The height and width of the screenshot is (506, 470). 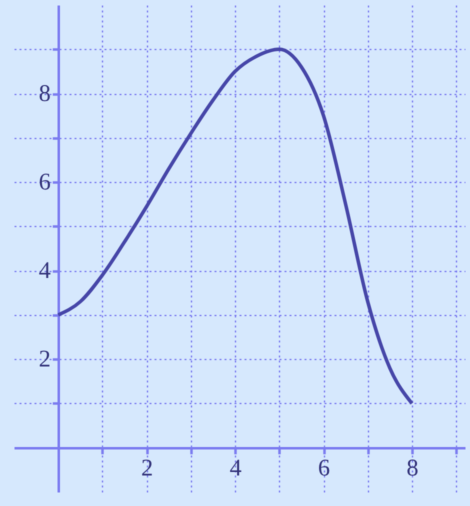 What do you see at coordinates (324, 468) in the screenshot?
I see `x-tick-label: 6` at bounding box center [324, 468].